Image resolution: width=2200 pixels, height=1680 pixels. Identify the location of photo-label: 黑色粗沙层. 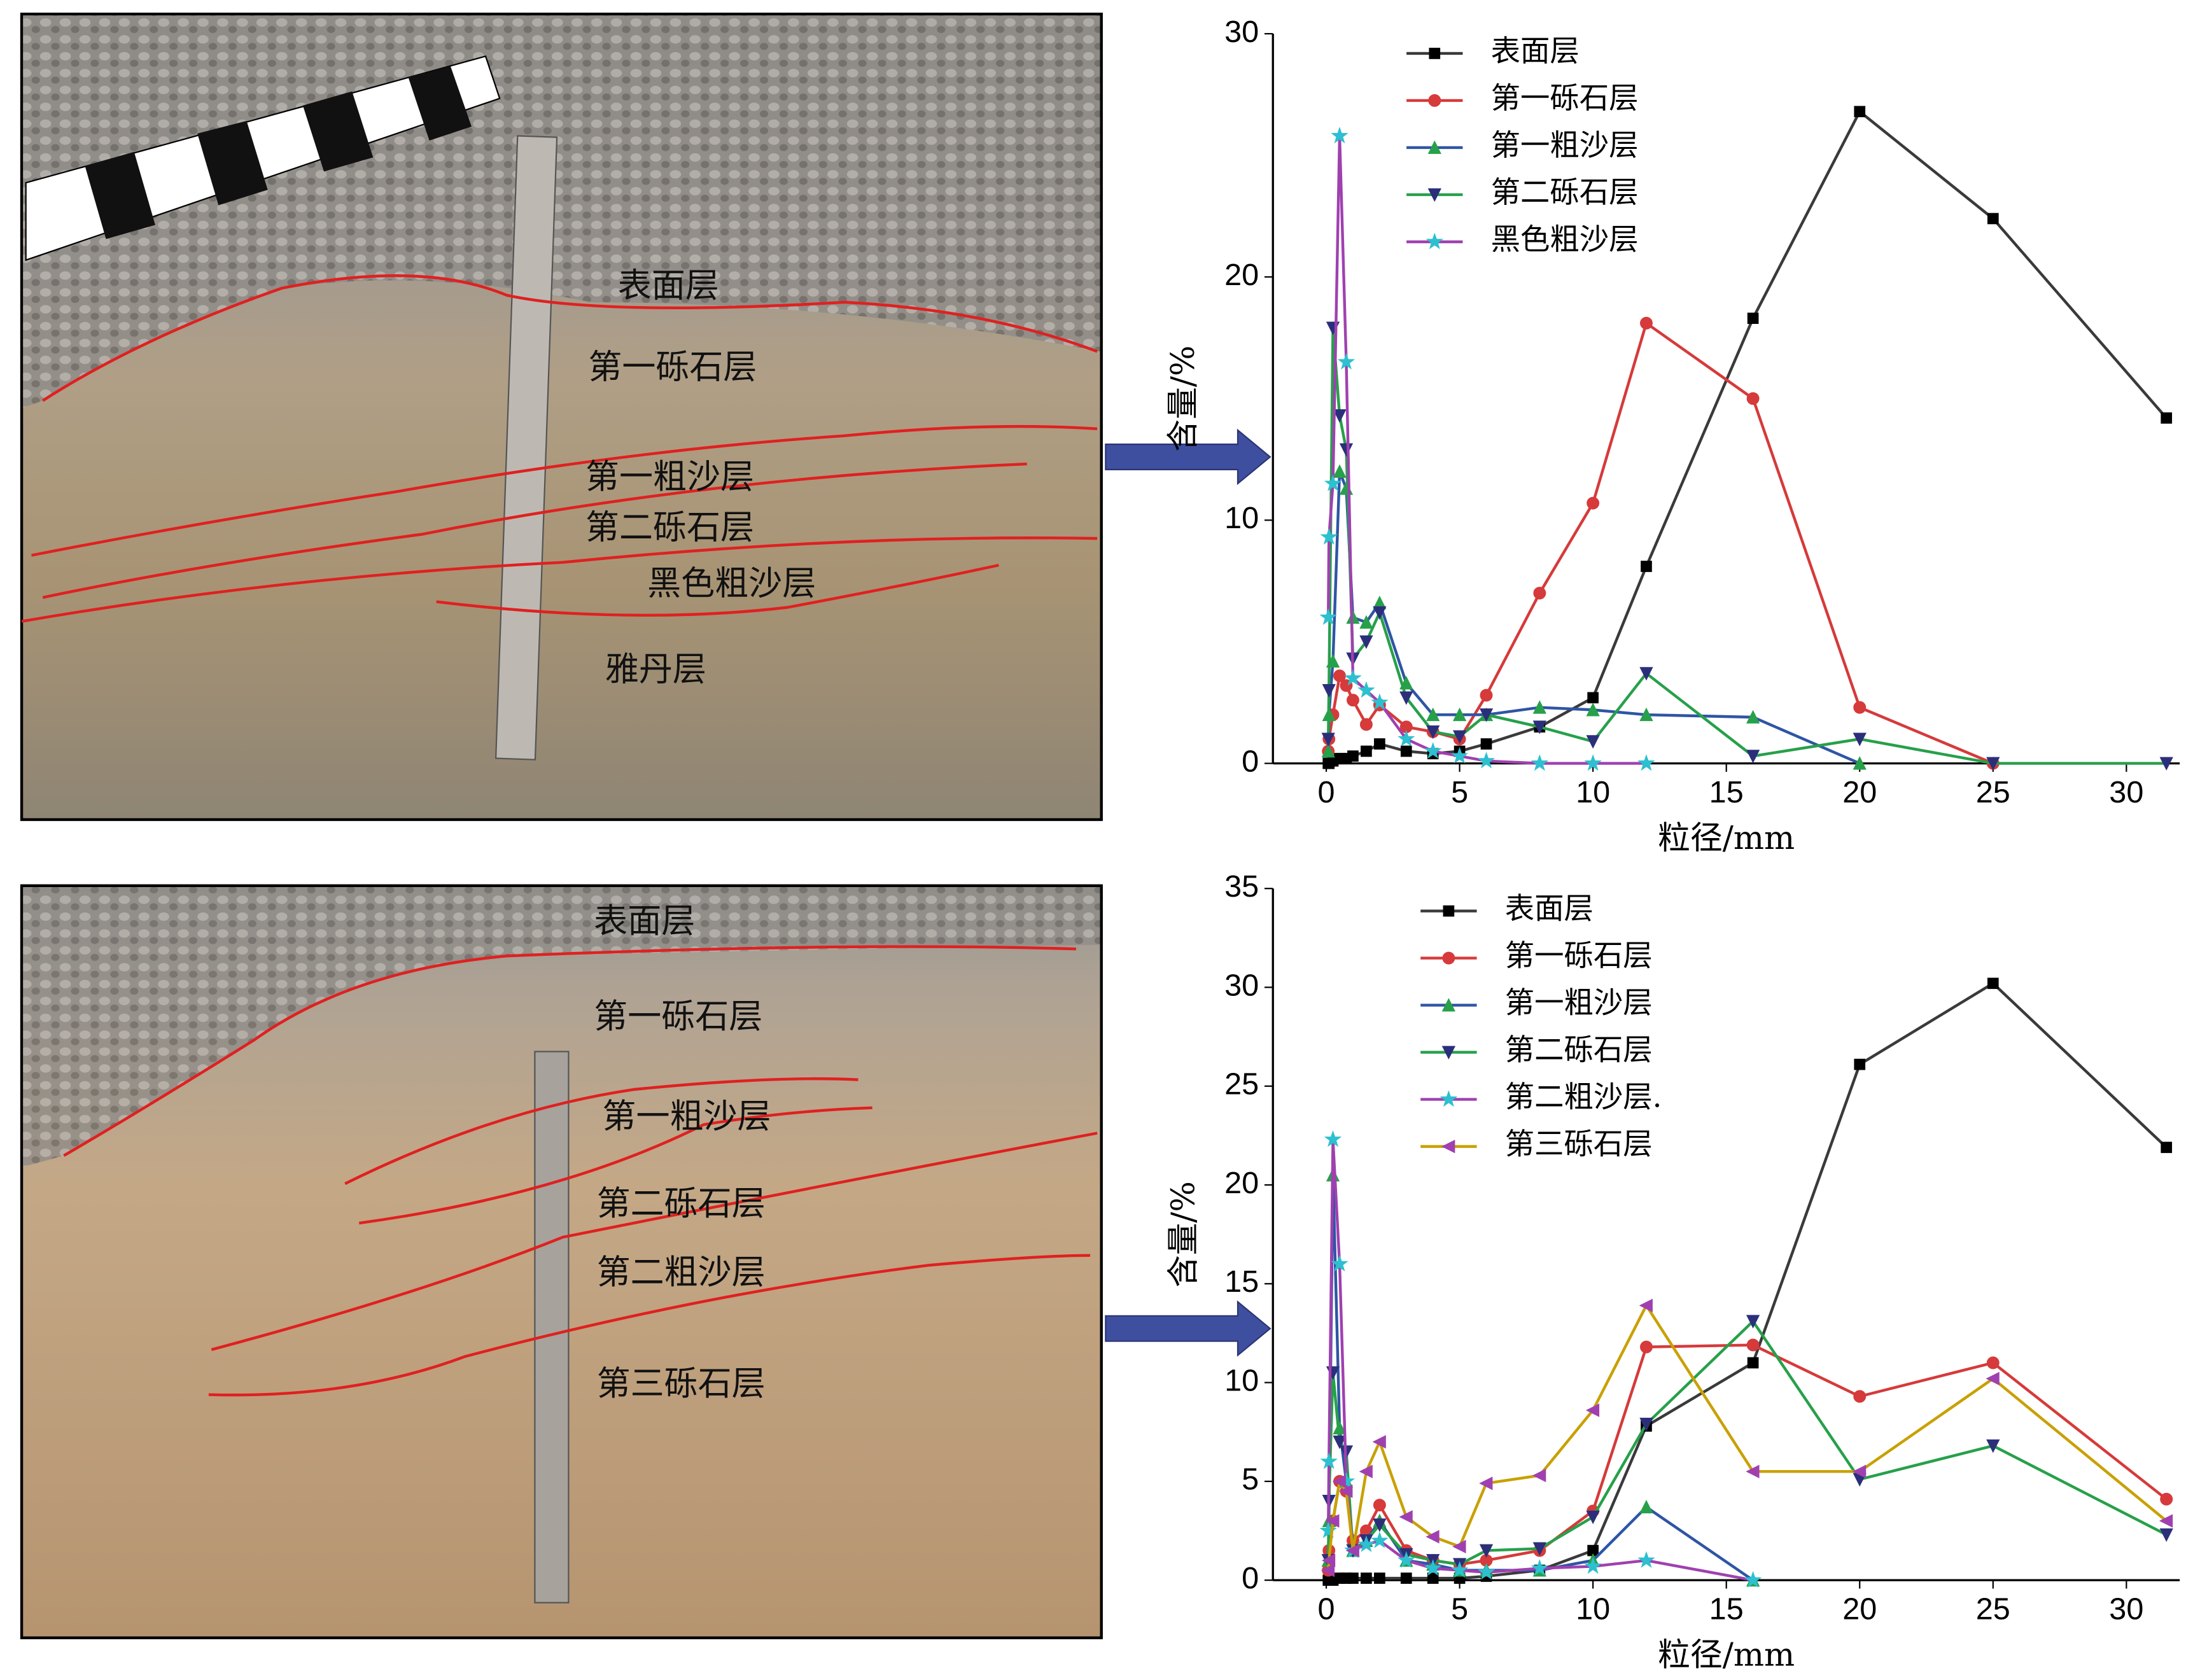
(731, 583).